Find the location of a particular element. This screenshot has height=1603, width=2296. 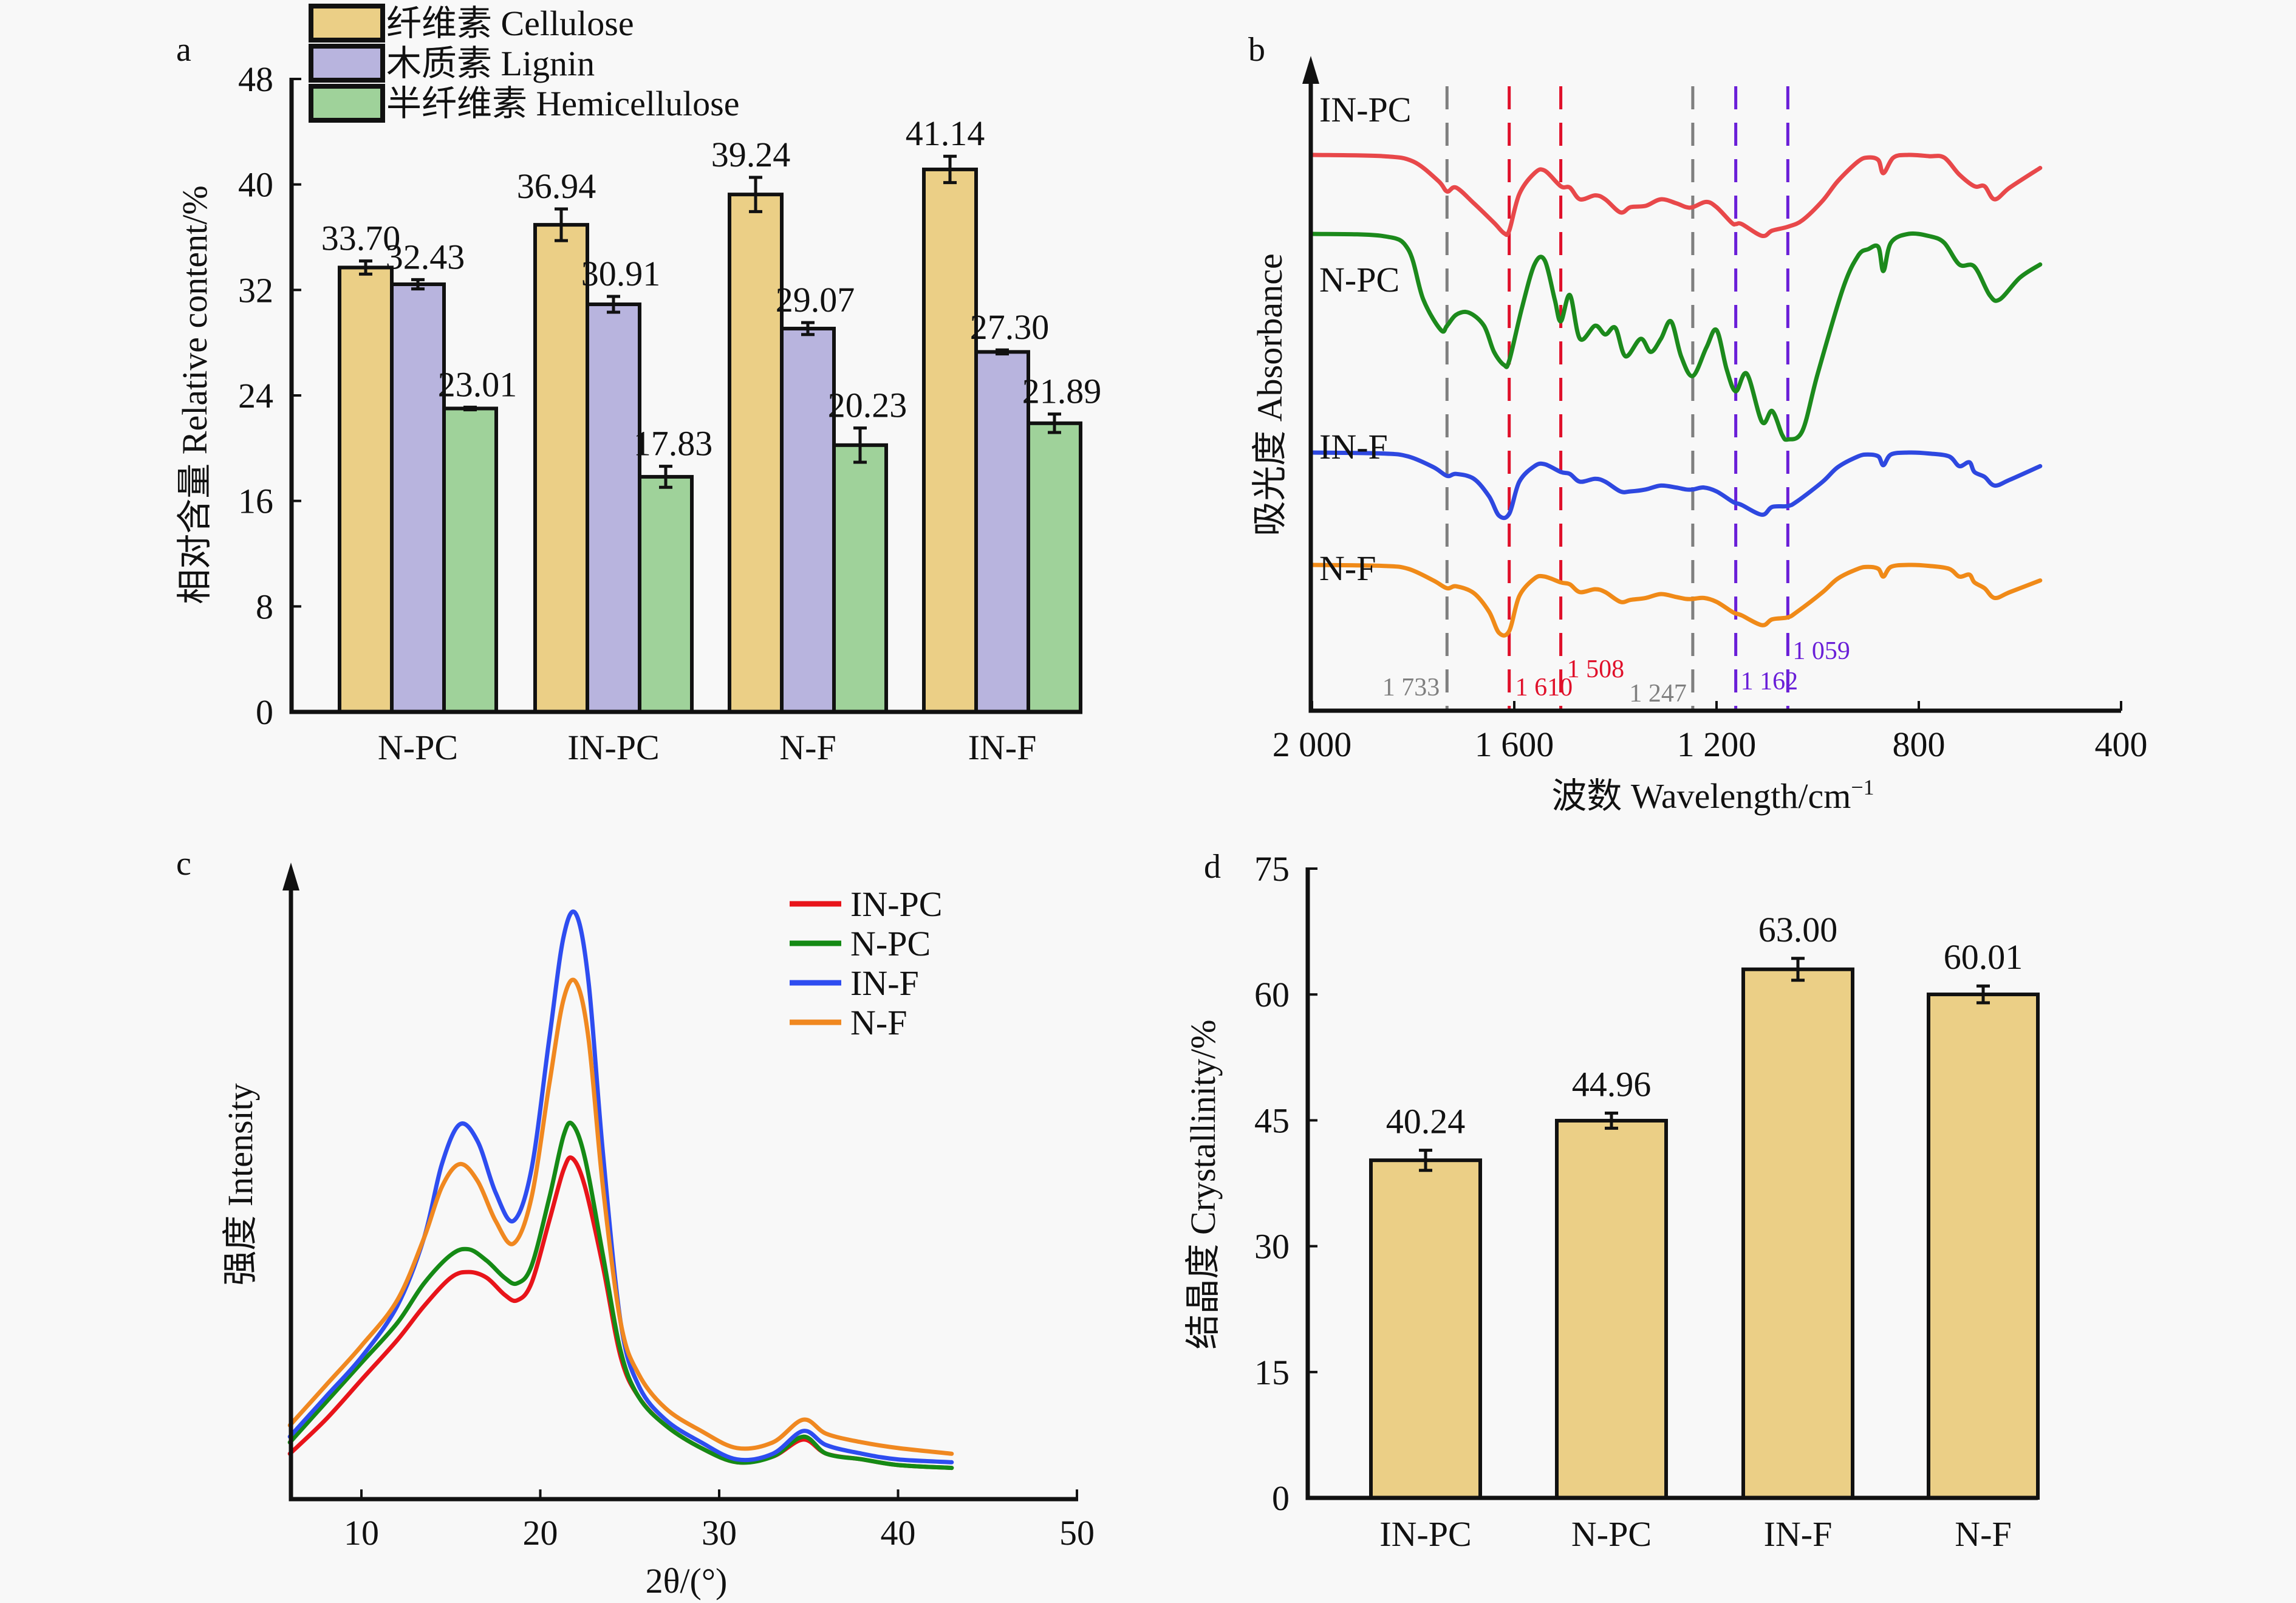

panel-b-curve-label: N-PC is located at coordinates (1359, 279).